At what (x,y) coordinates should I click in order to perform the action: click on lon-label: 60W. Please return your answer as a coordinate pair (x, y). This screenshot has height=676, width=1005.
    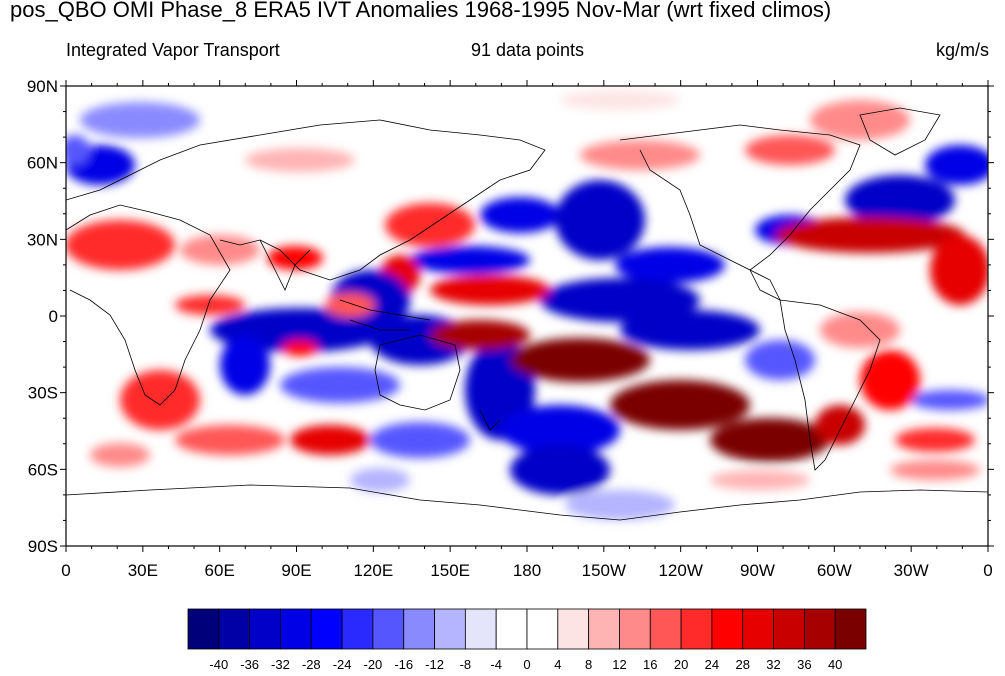
    Looking at the image, I should click on (834, 570).